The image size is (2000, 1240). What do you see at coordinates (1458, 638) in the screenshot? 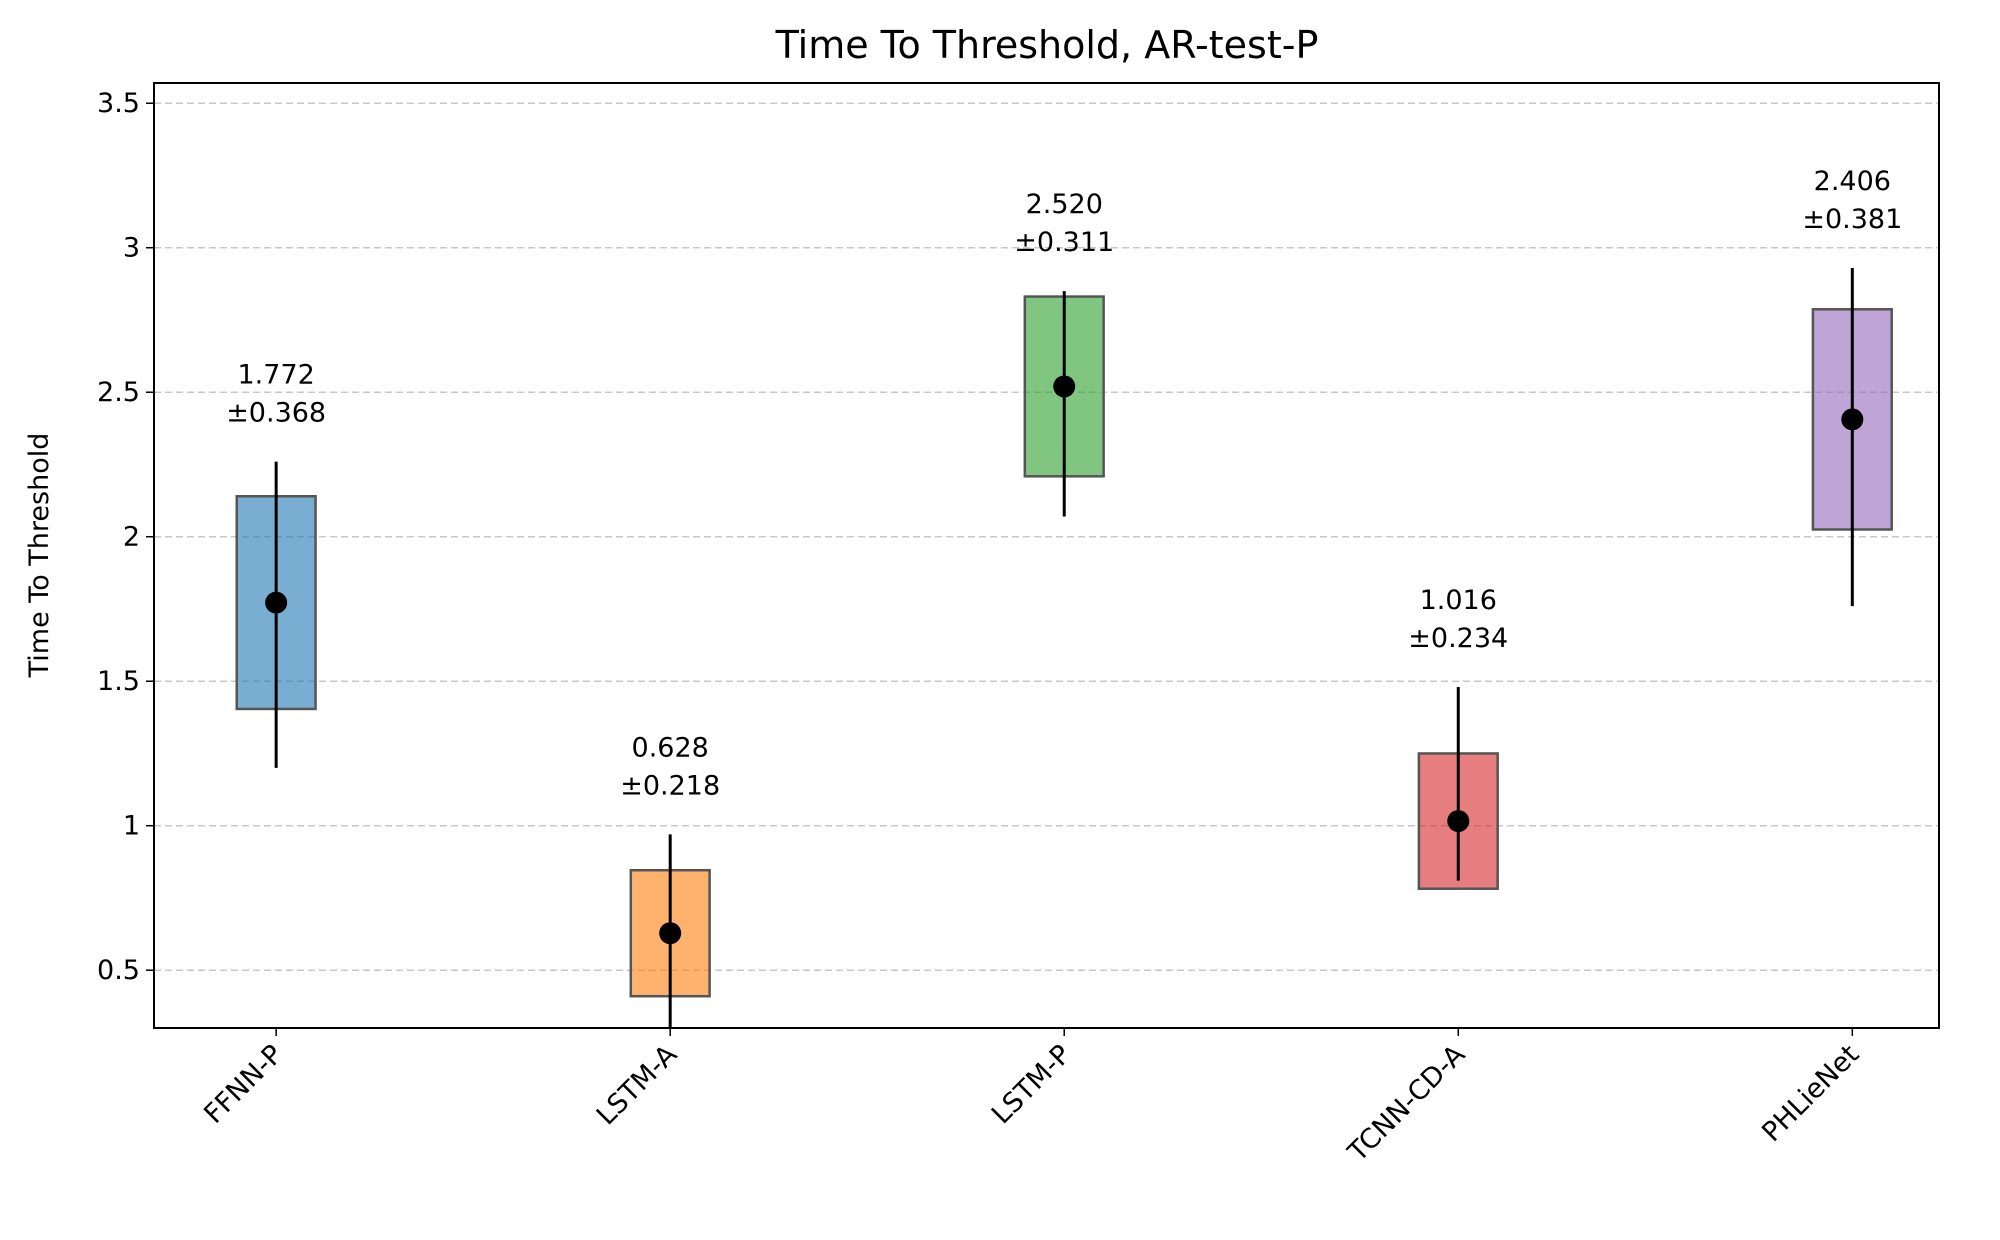
I see `error-label: ±0.234` at bounding box center [1458, 638].